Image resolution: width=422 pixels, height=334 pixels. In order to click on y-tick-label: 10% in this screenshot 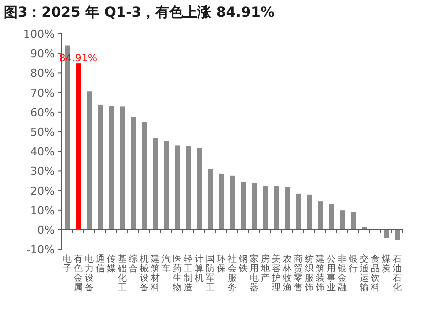, I will do `click(42, 211)`.